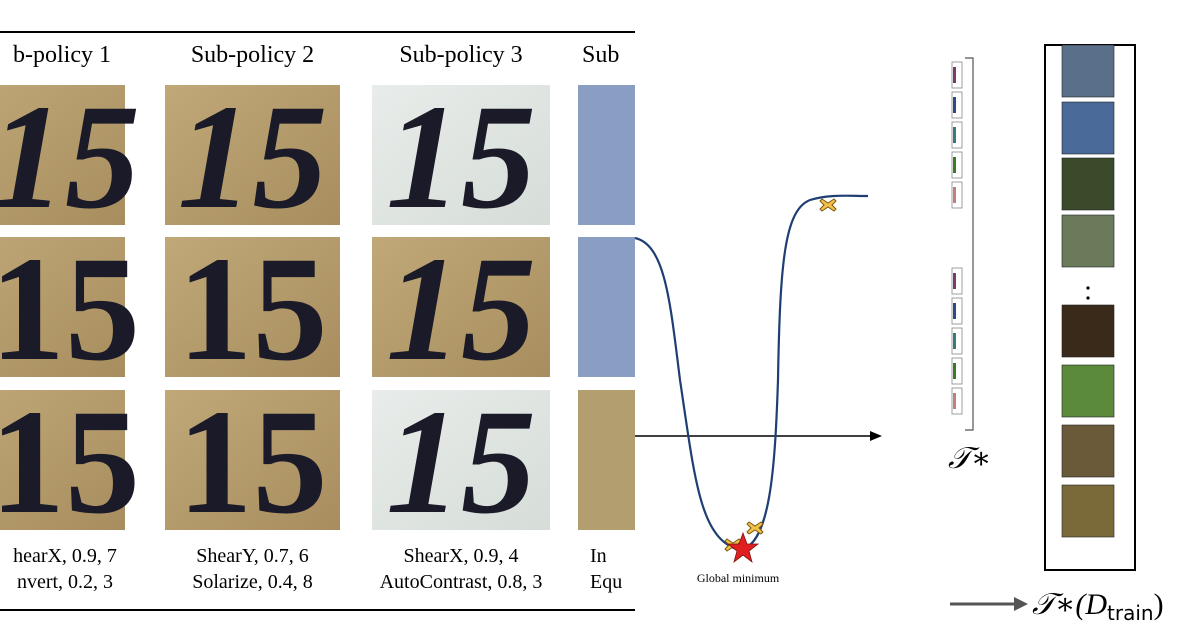 The image size is (1200, 630). I want to click on loss-curve, so click(751, 373).